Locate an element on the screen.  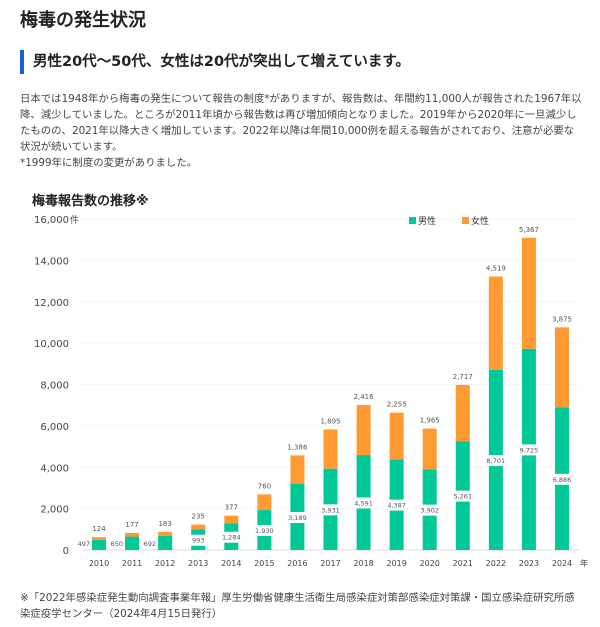
data-label-male: 3,931 is located at coordinates (330, 510).